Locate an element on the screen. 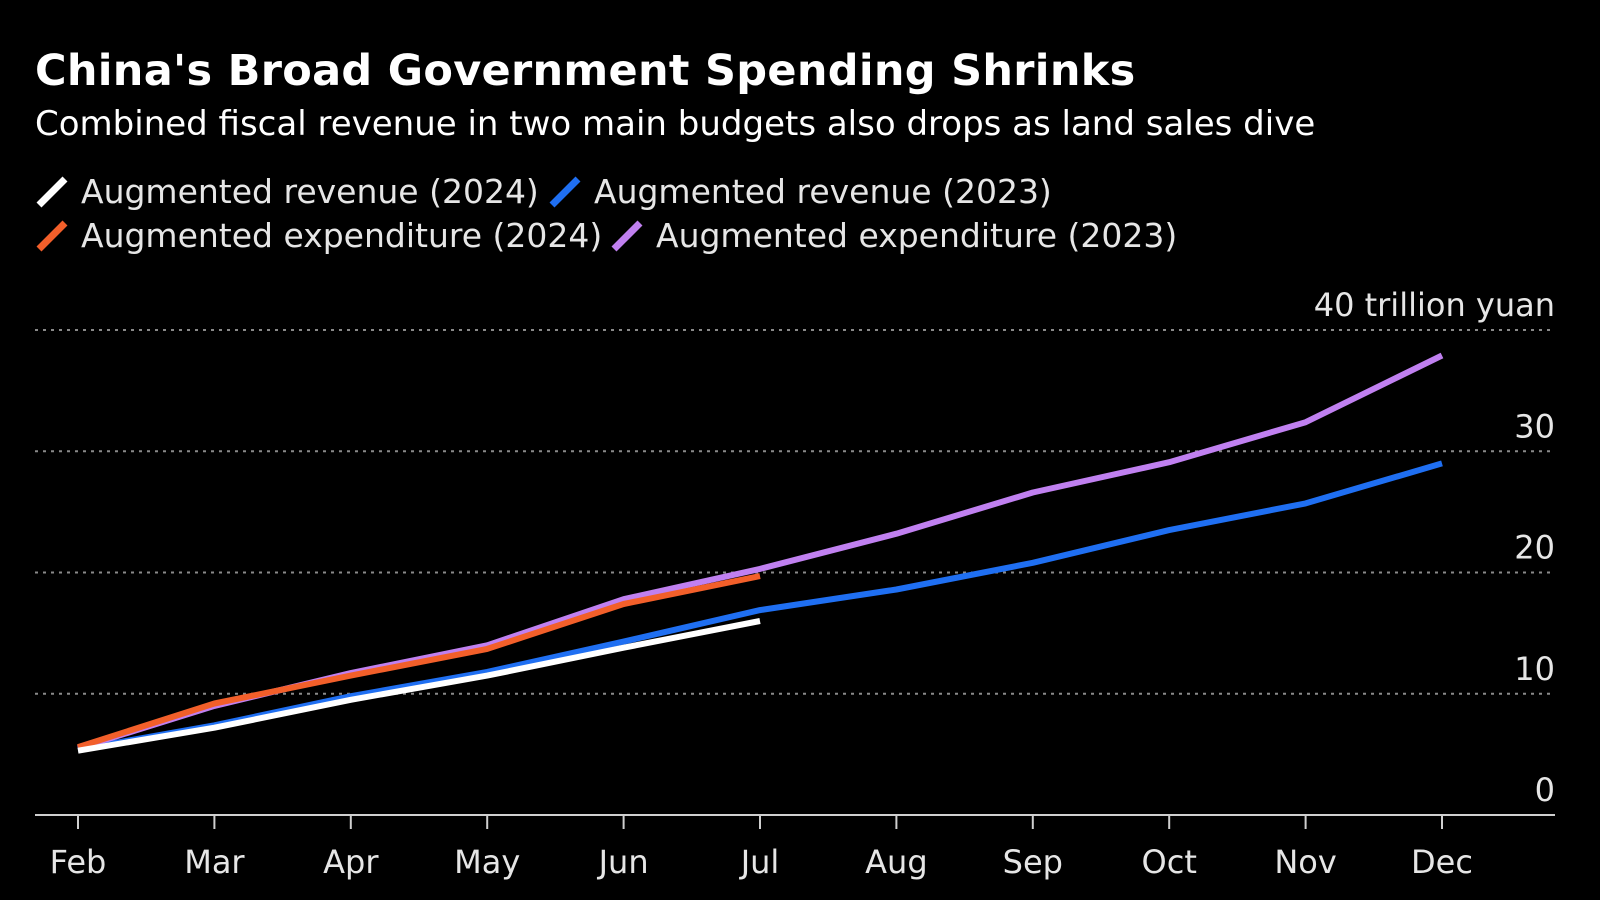  x-ticks: Feb Mar Apr May Jun Jul Aug Sep Oct Nov Dec is located at coordinates (761, 848).